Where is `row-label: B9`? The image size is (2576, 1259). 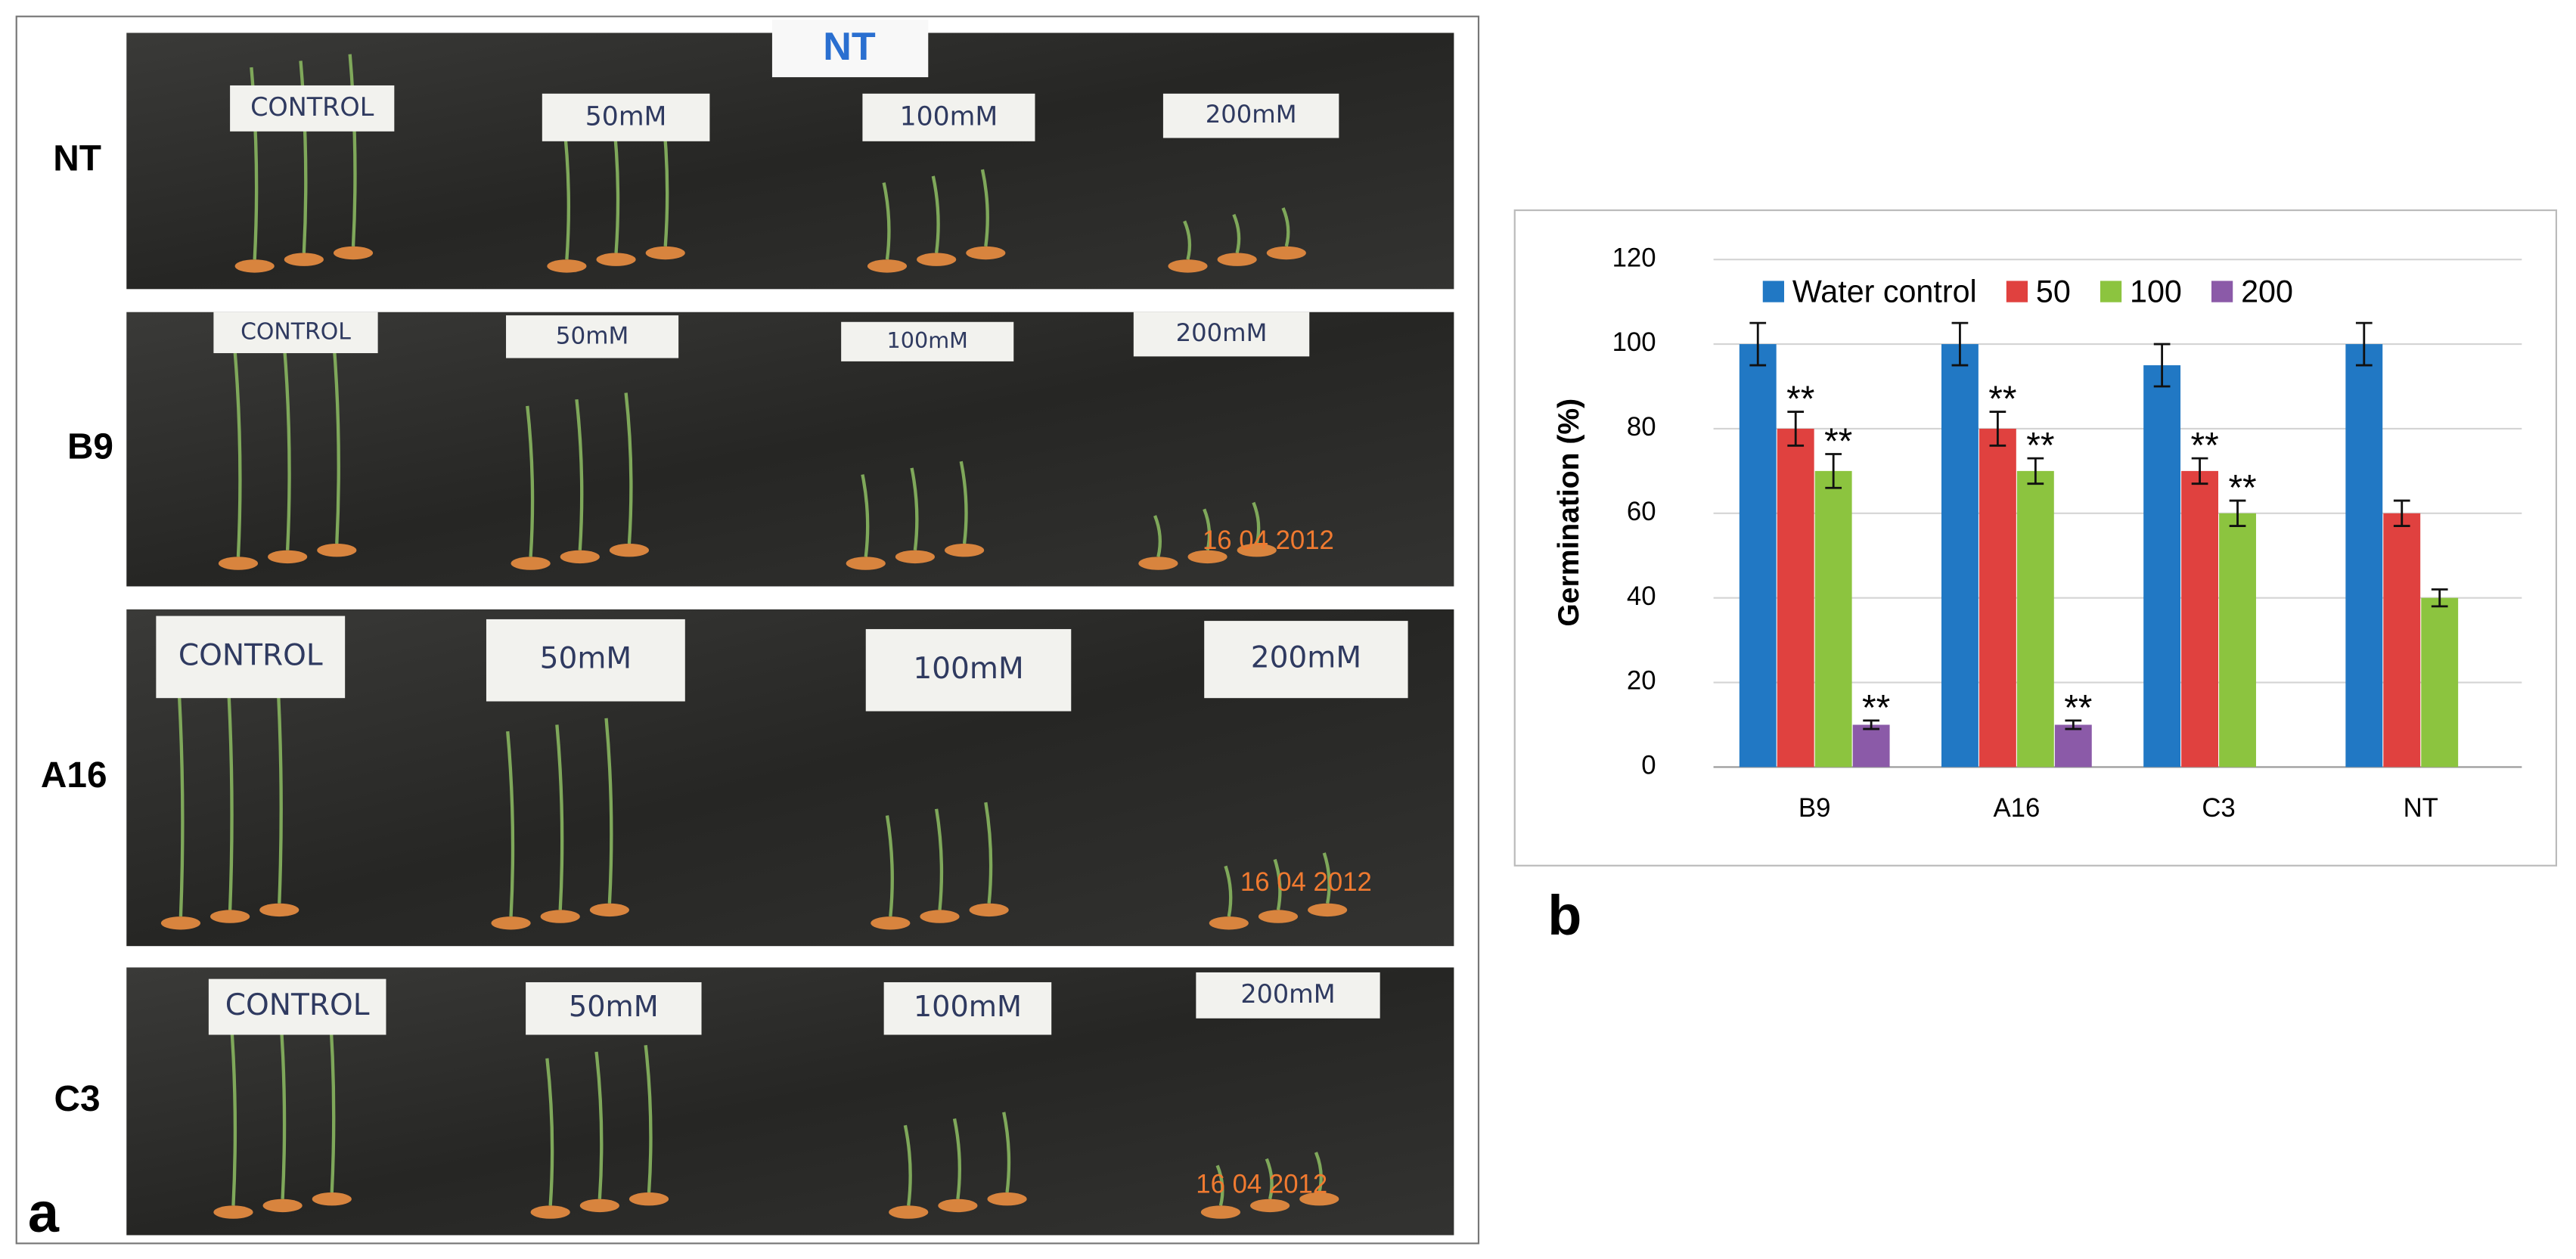
row-label: B9 is located at coordinates (90, 447).